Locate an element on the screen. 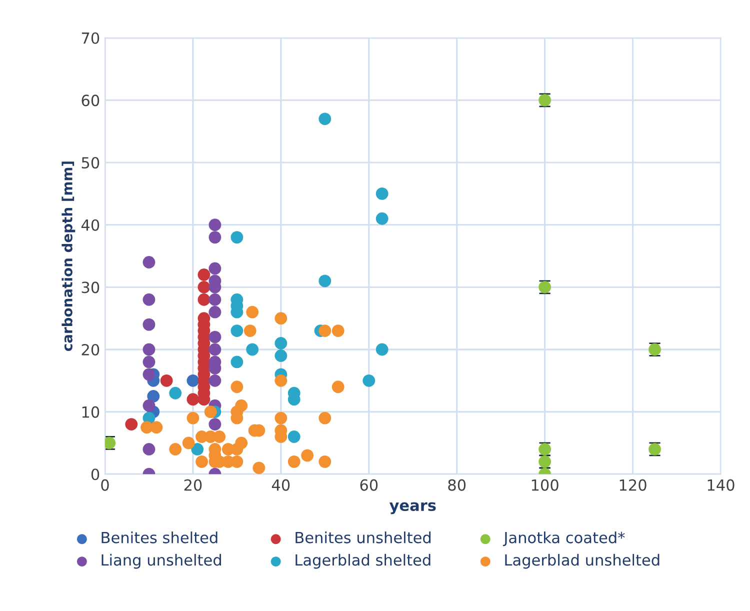  x-tick-label: 0 is located at coordinates (105, 485).